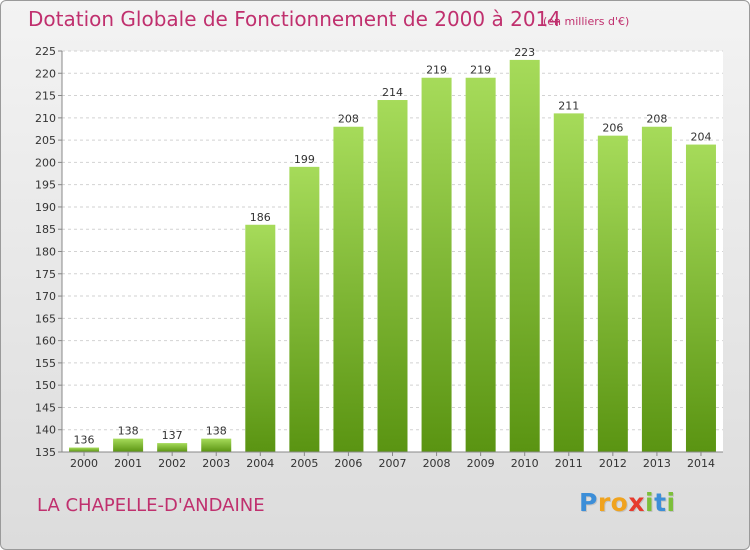 The height and width of the screenshot is (550, 750). I want to click on proxiti-logo: Proxiti, so click(627, 502).